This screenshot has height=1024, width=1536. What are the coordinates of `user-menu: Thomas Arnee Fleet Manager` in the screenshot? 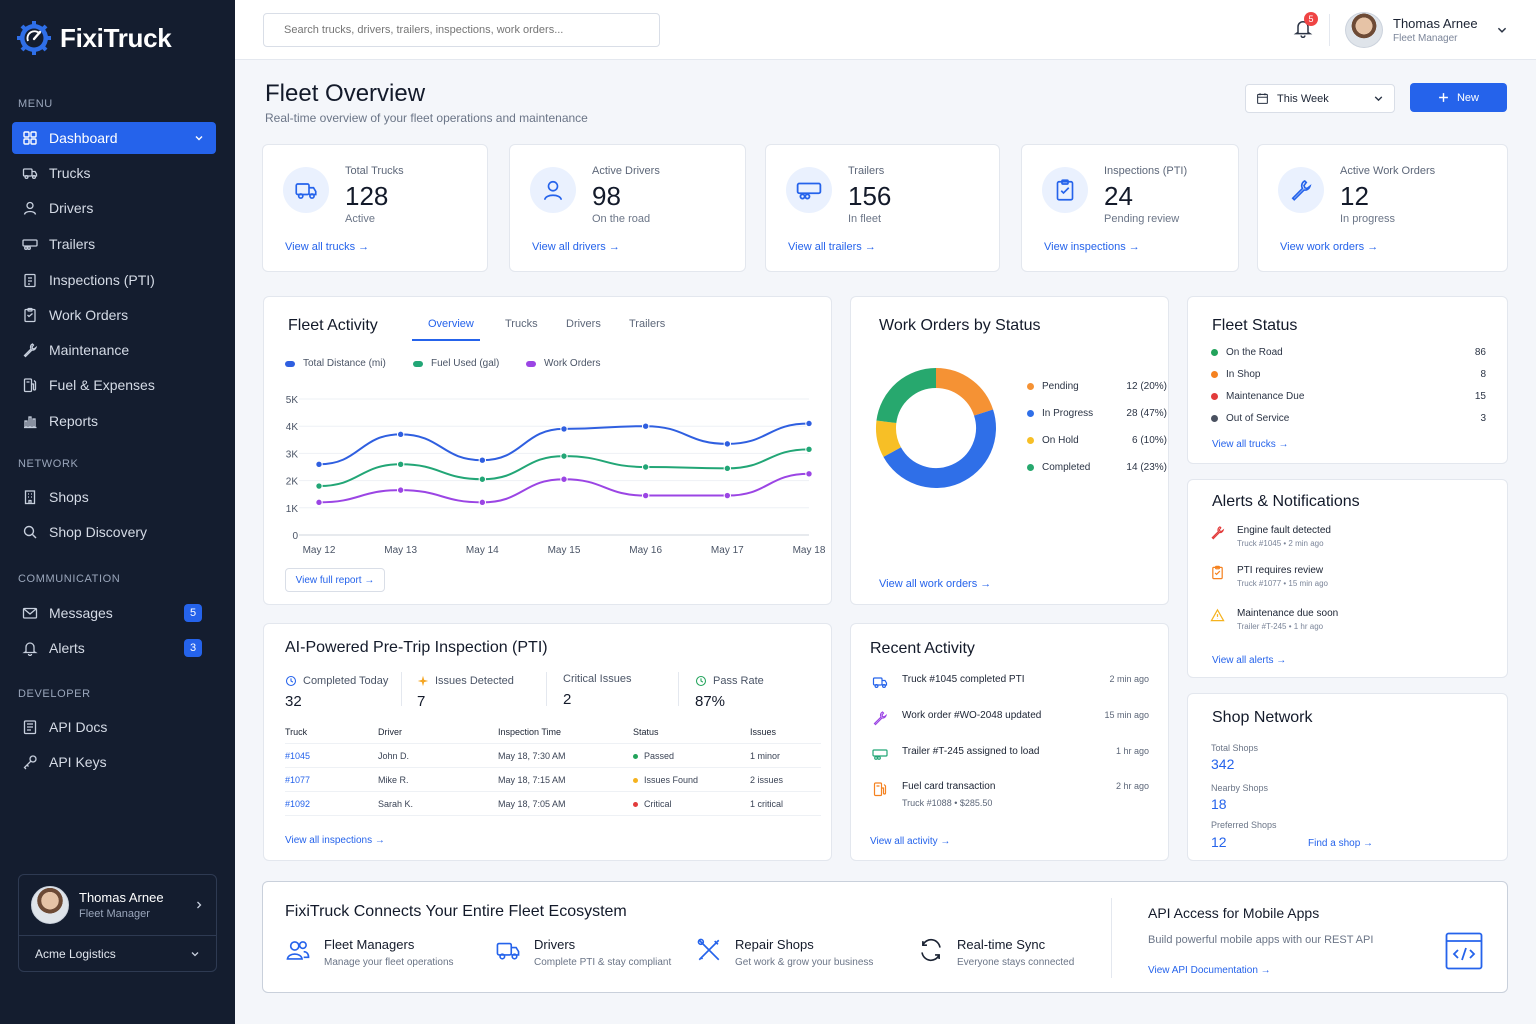 It's located at (1426, 30).